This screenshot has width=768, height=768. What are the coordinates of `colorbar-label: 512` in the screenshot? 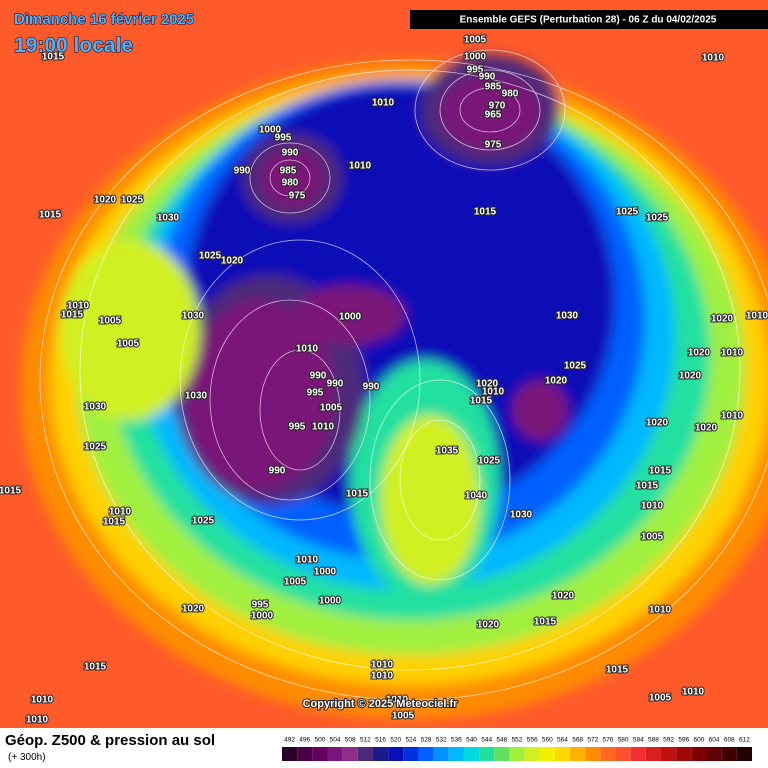 It's located at (365, 740).